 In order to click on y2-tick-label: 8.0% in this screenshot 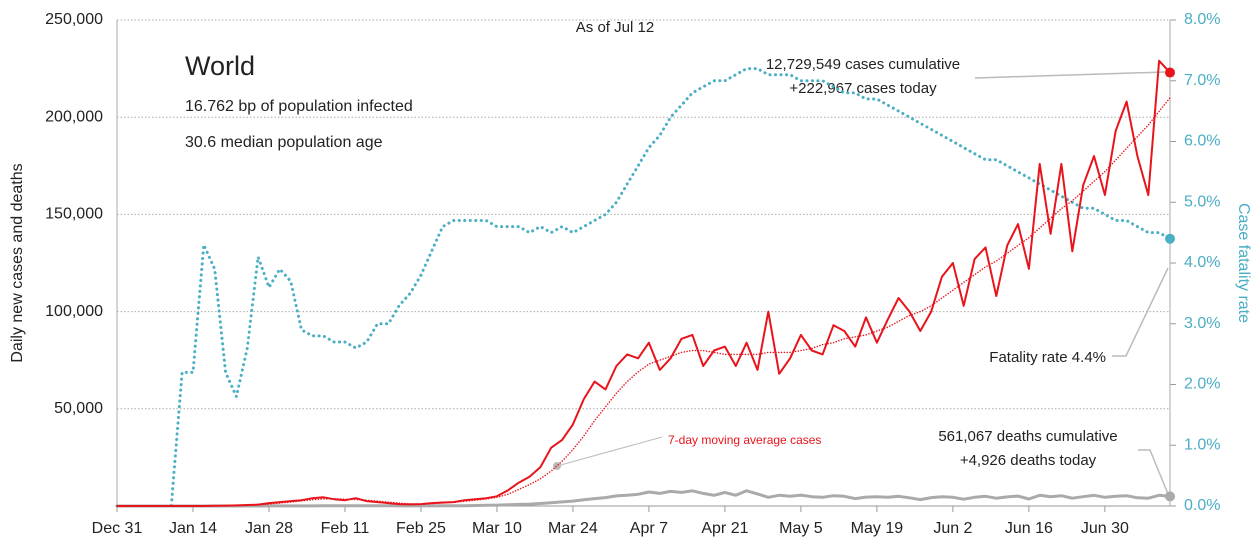, I will do `click(1202, 19)`.